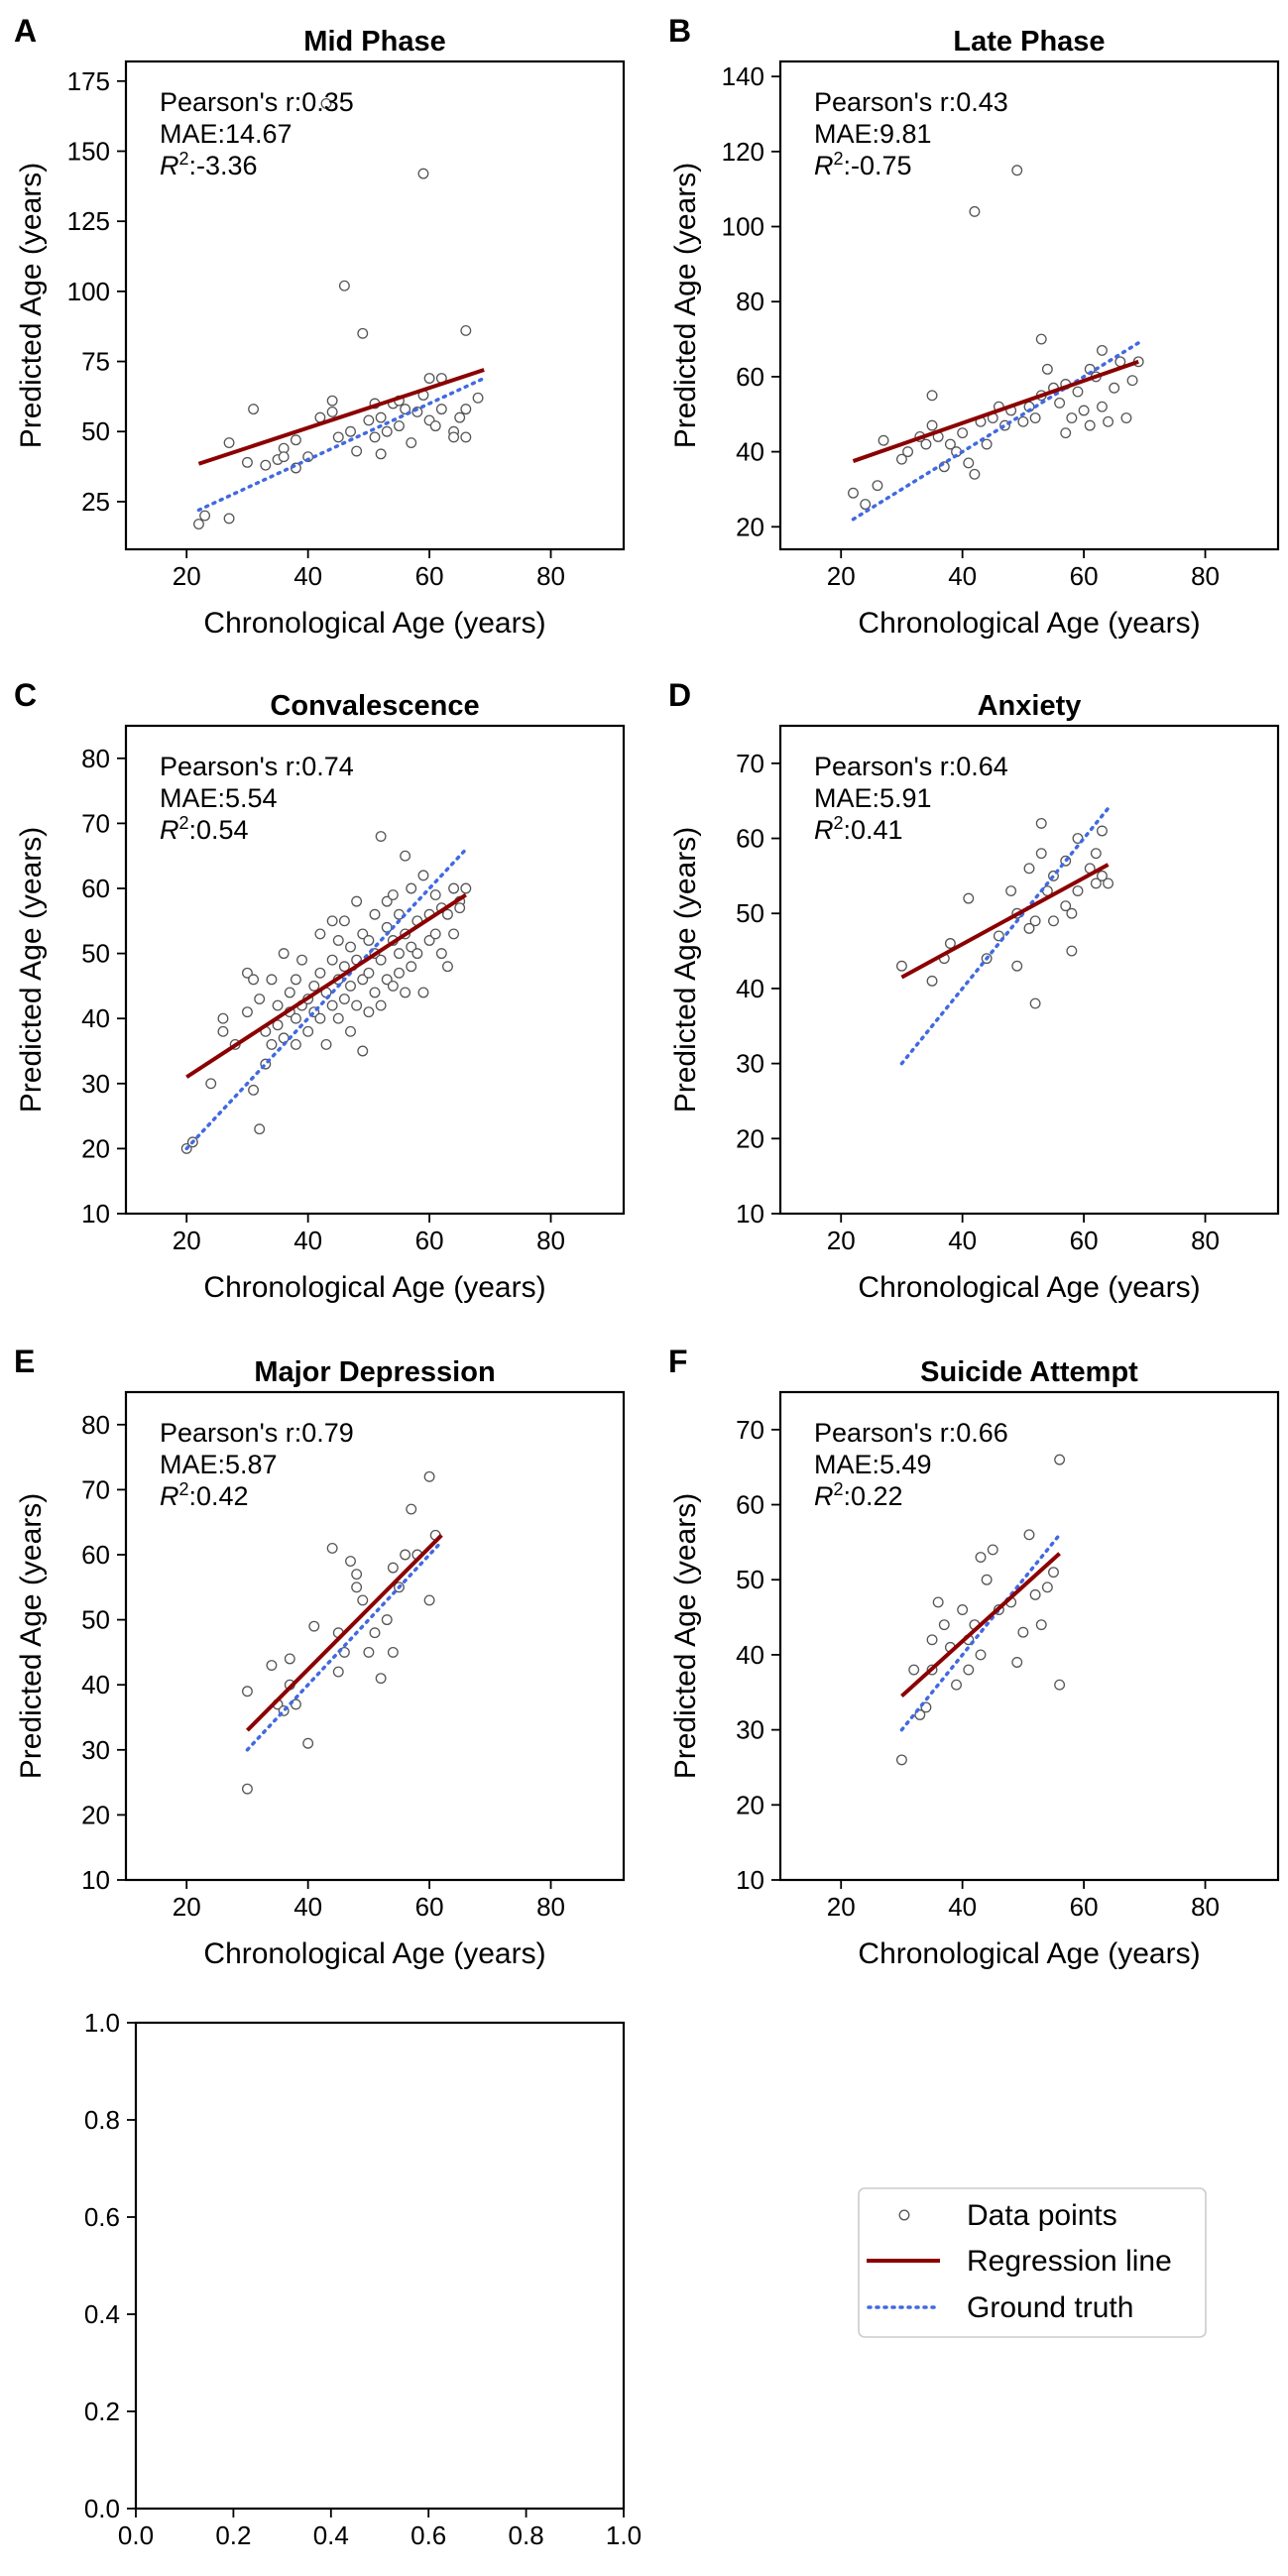 Image resolution: width=1288 pixels, height=2576 pixels. I want to click on axes-frame, so click(375, 1636).